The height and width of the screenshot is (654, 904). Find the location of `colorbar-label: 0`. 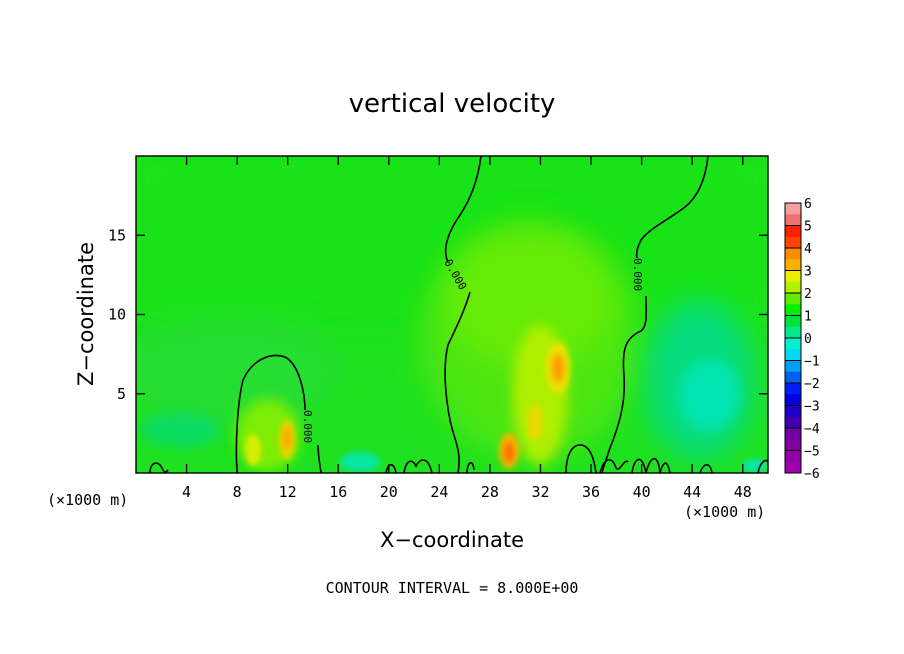

colorbar-label: 0 is located at coordinates (808, 339).